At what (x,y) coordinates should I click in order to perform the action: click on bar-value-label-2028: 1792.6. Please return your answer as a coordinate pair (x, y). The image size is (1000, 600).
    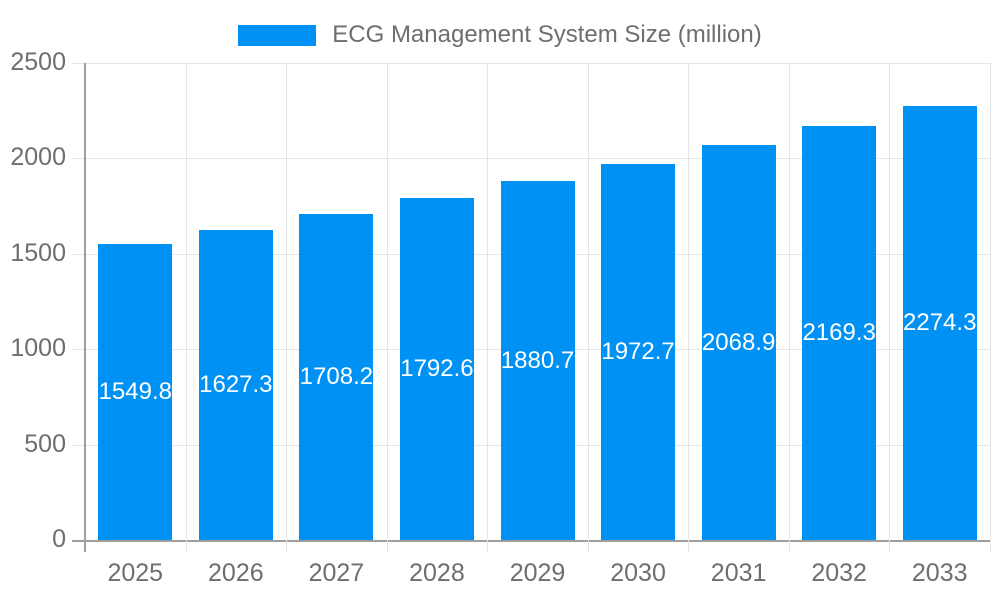
    Looking at the image, I should click on (437, 368).